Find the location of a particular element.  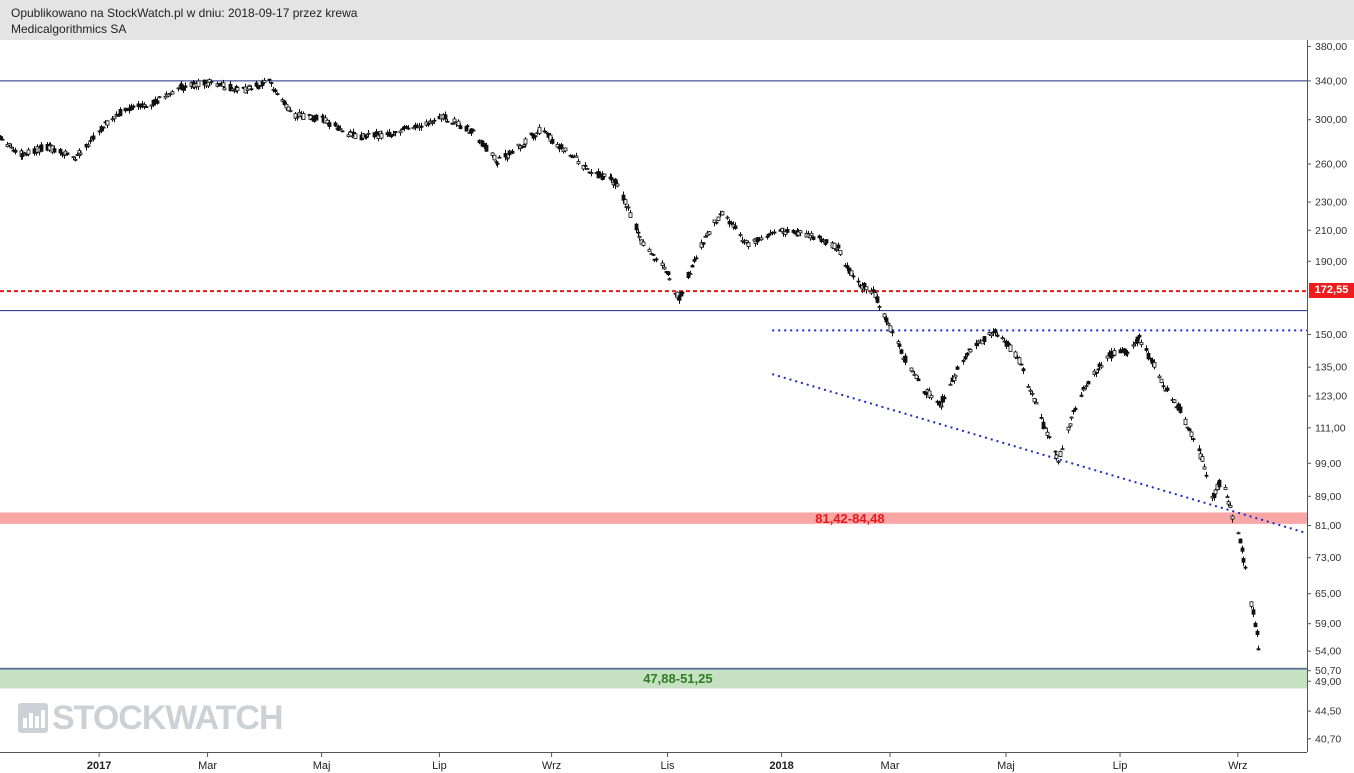

x-tick-label: Lis is located at coordinates (667, 766).